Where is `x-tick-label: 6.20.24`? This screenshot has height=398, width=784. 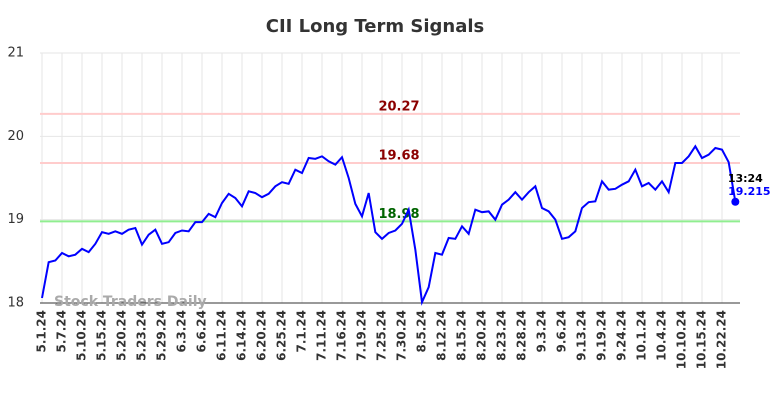 x-tick-label: 6.20.24 is located at coordinates (262, 335).